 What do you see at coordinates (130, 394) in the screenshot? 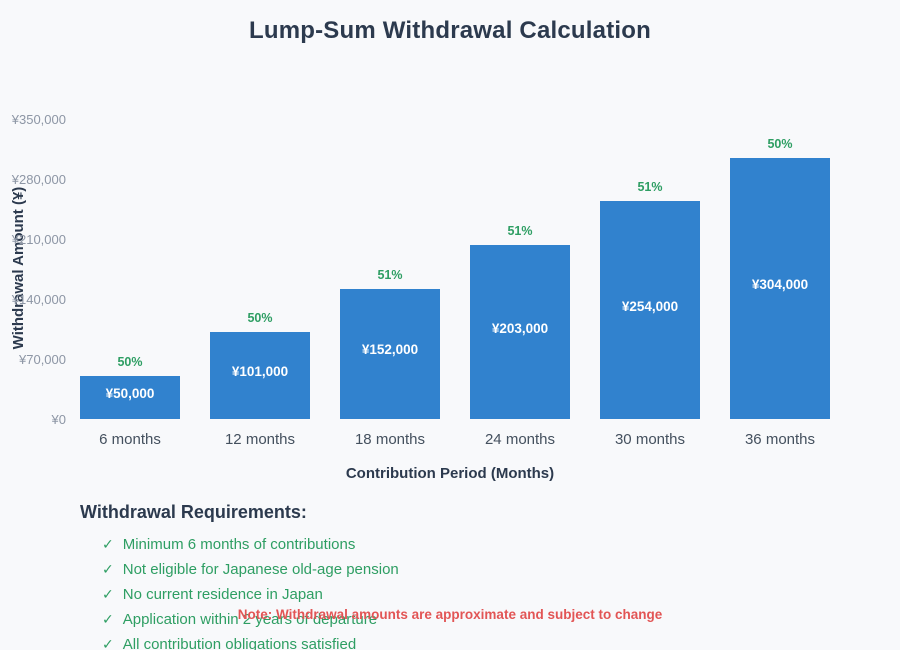
I see `bar-value-label: ¥50,000` at bounding box center [130, 394].